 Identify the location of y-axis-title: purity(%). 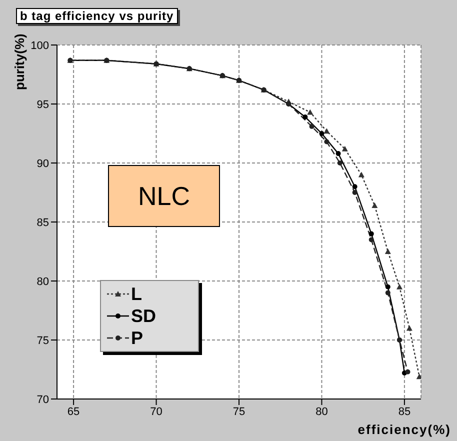
(19, 62).